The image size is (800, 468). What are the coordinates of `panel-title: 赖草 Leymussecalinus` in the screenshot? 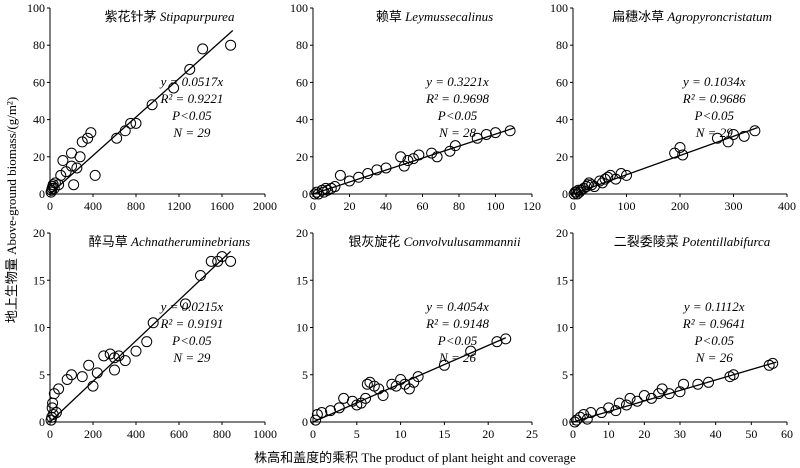 It's located at (434, 16).